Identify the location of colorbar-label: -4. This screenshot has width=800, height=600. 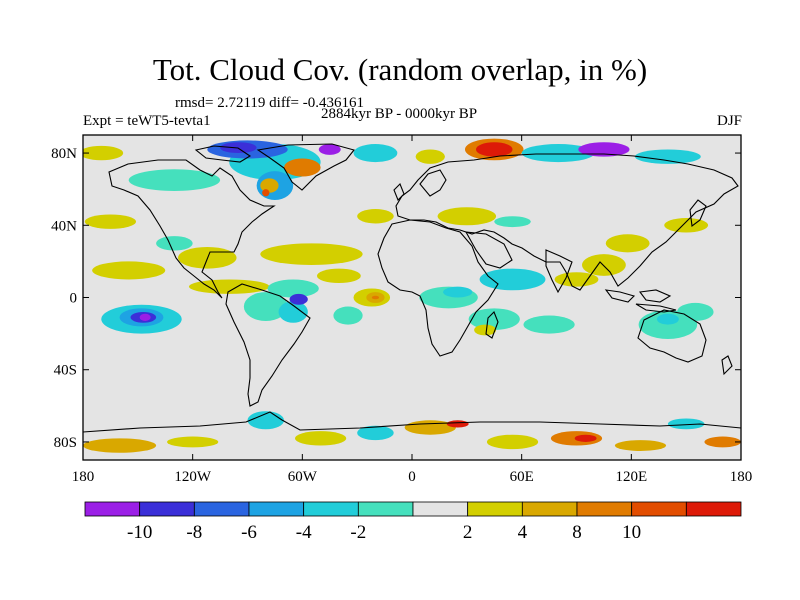
(304, 532).